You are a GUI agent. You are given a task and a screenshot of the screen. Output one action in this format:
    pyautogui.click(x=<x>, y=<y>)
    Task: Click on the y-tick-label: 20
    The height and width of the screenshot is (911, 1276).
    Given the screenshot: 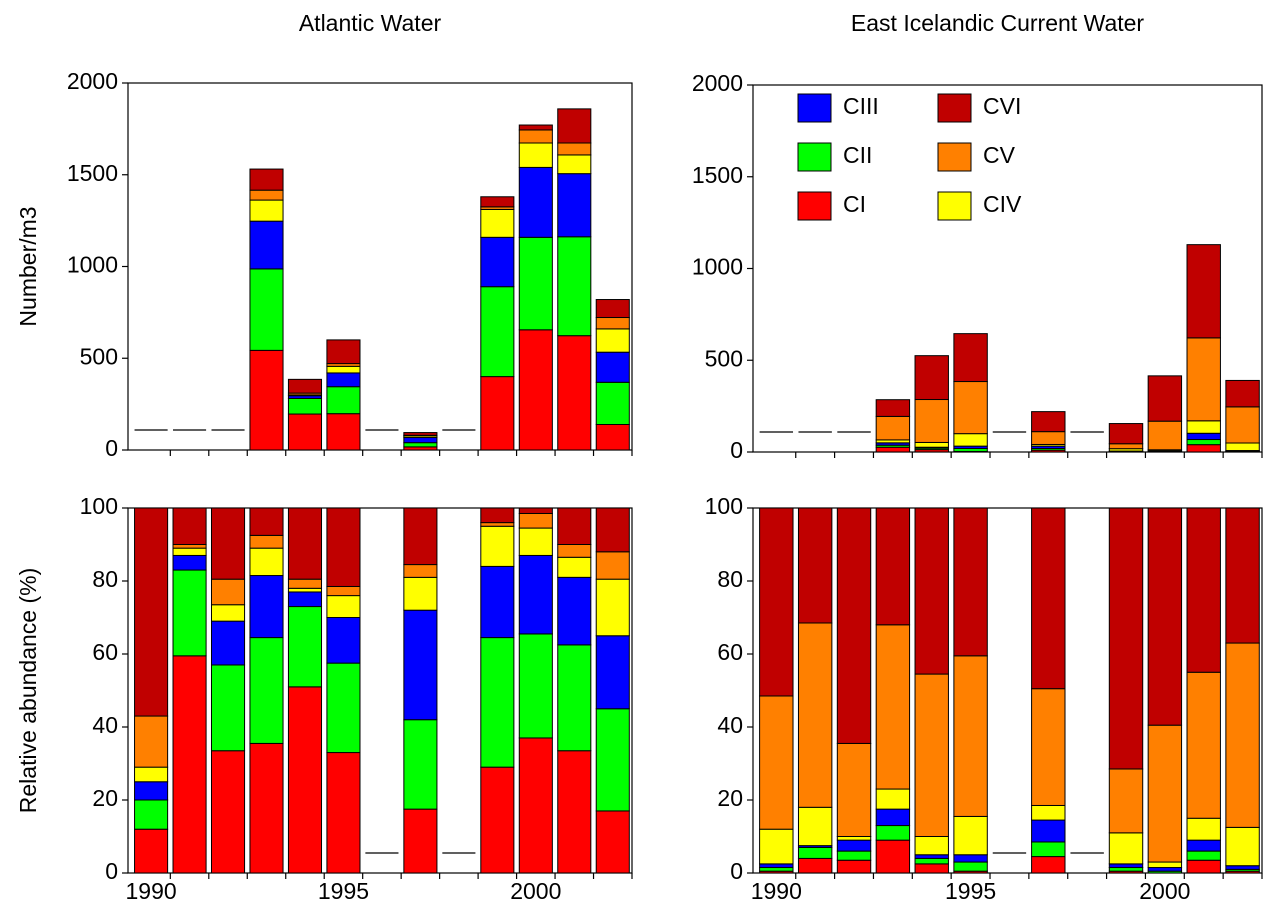 What is the action you would take?
    pyautogui.click(x=730, y=798)
    